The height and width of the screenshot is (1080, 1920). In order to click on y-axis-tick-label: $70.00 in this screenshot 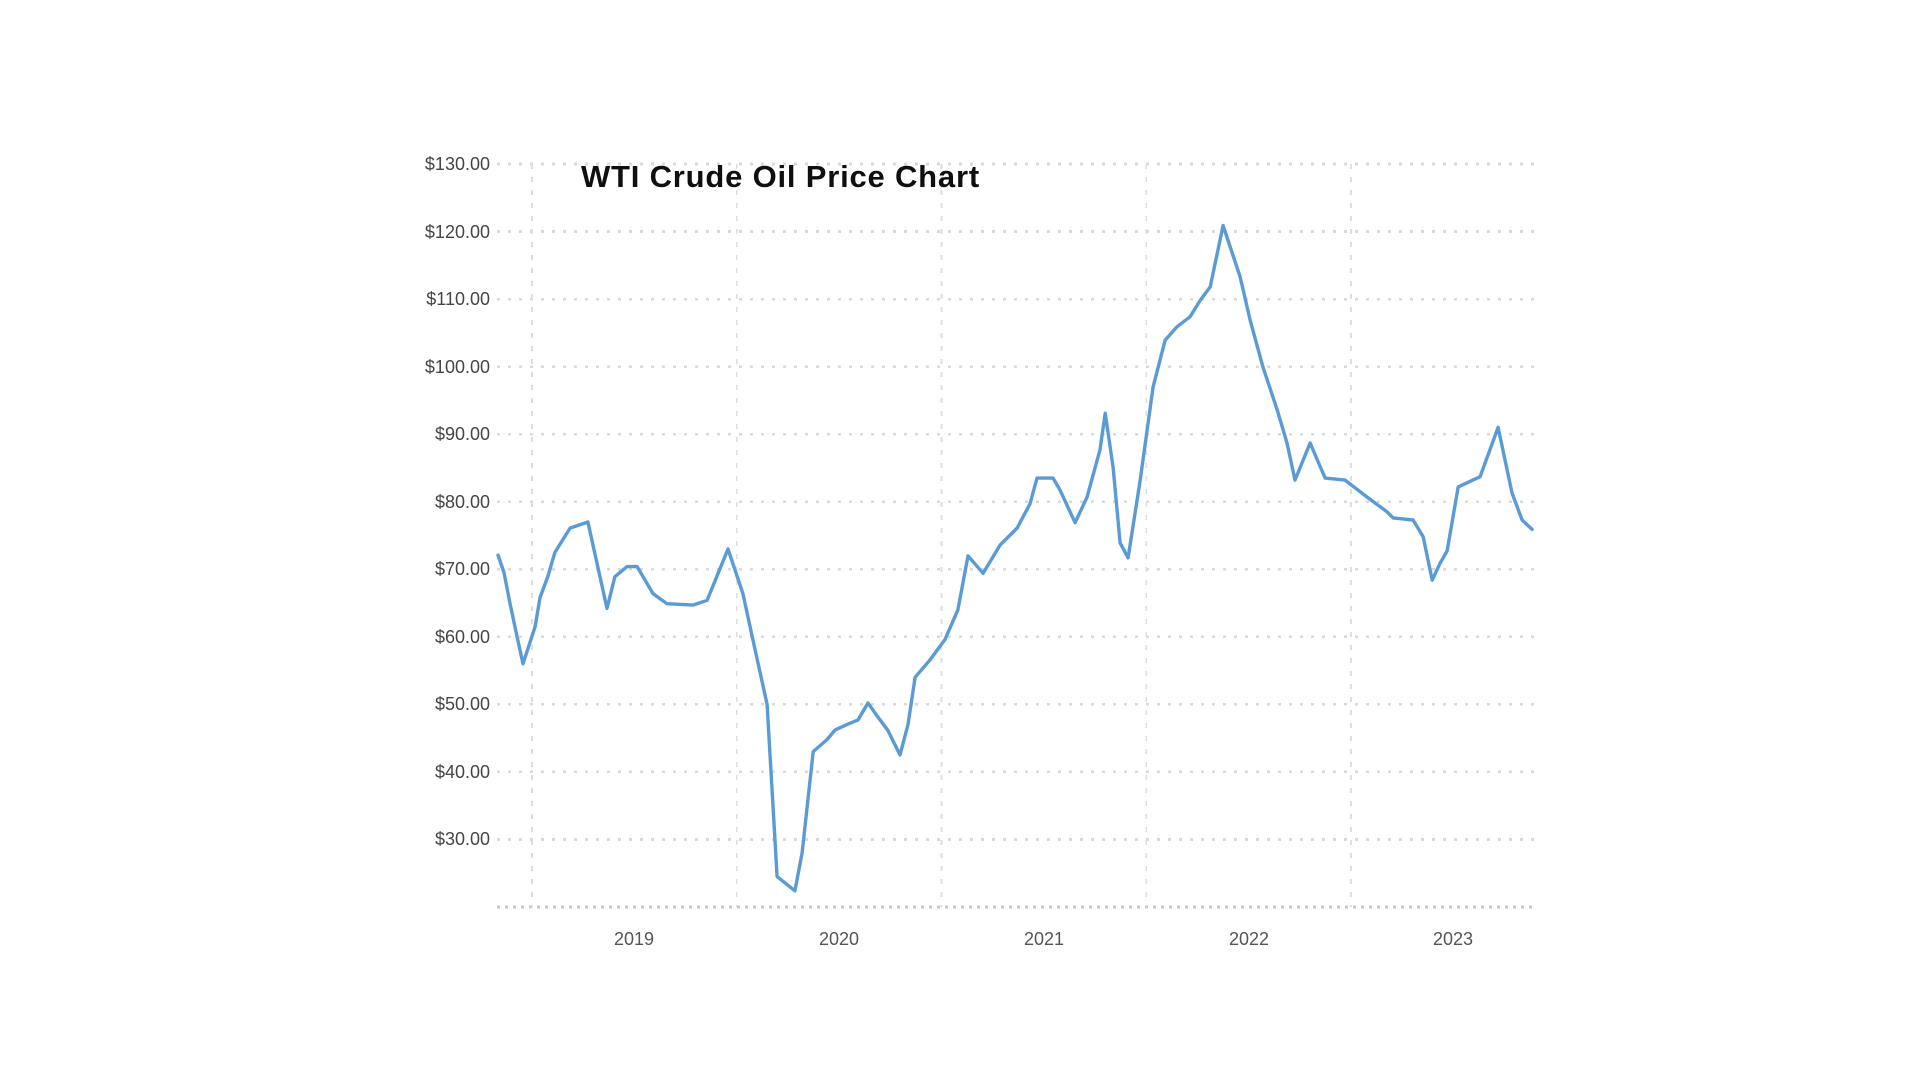, I will do `click(462, 569)`.